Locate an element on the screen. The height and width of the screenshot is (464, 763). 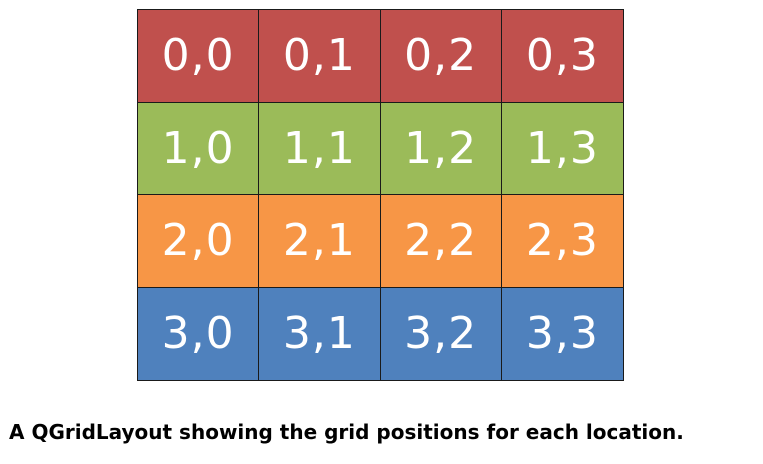
grid-cell-3-2: 3,2 is located at coordinates (441, 333).